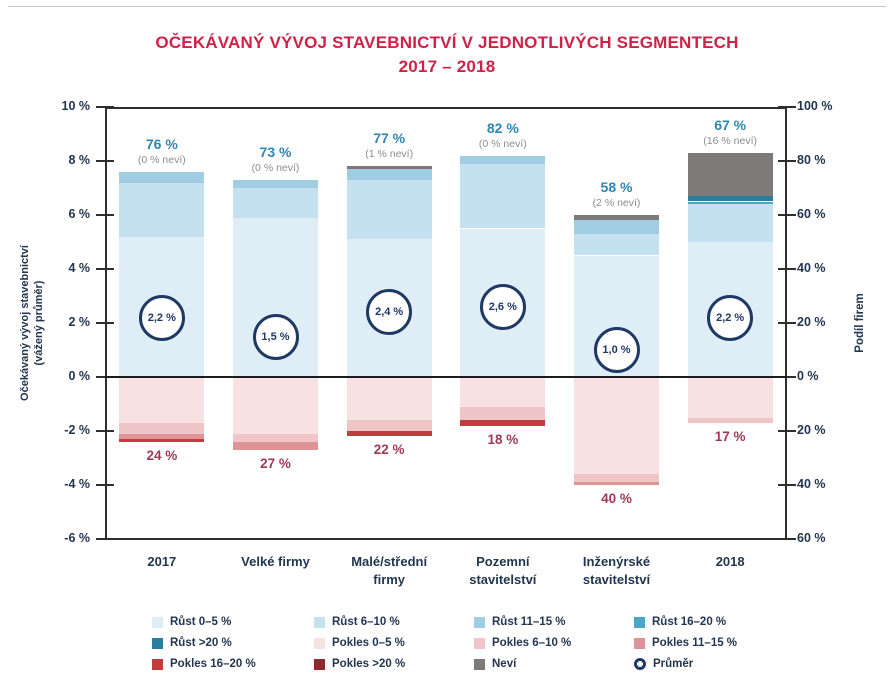 The width and height of the screenshot is (894, 690). I want to click on category-label: Malé/střední firmy, so click(389, 571).